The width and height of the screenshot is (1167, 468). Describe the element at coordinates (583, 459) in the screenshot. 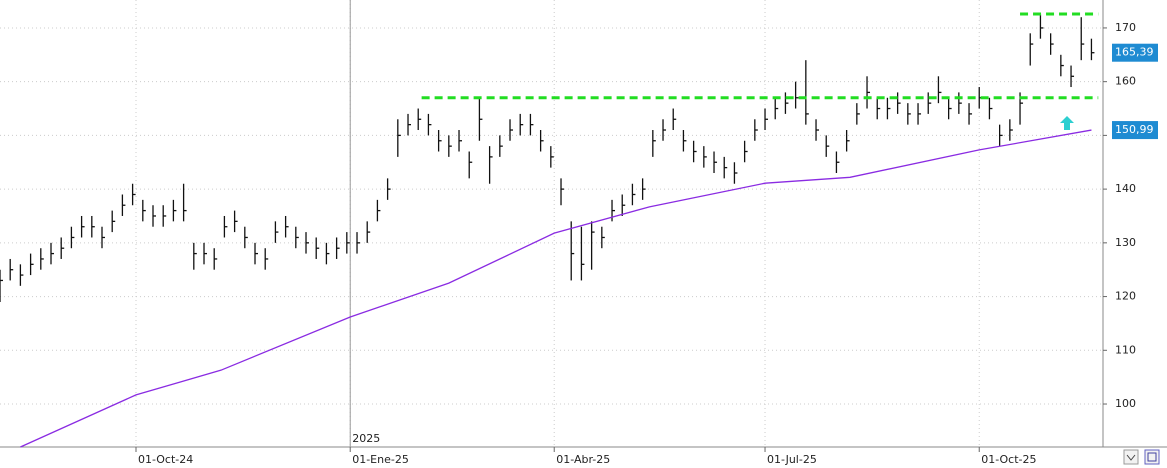

I see `x-tick-label: 01-Abr-25` at that location.